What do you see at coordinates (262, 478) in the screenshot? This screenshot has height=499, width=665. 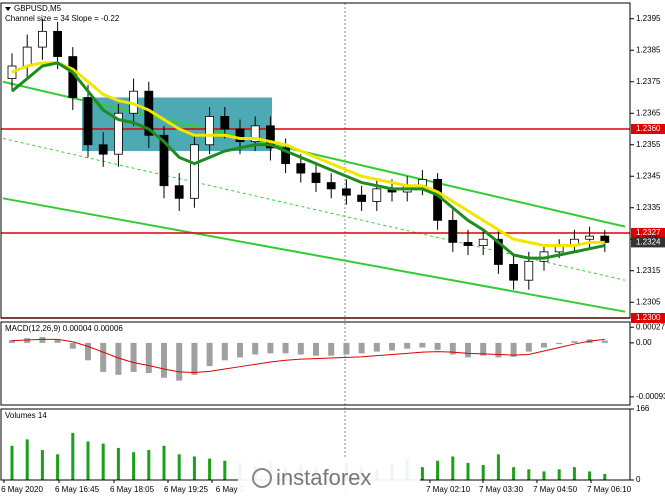 I see `watermark-logo` at bounding box center [262, 478].